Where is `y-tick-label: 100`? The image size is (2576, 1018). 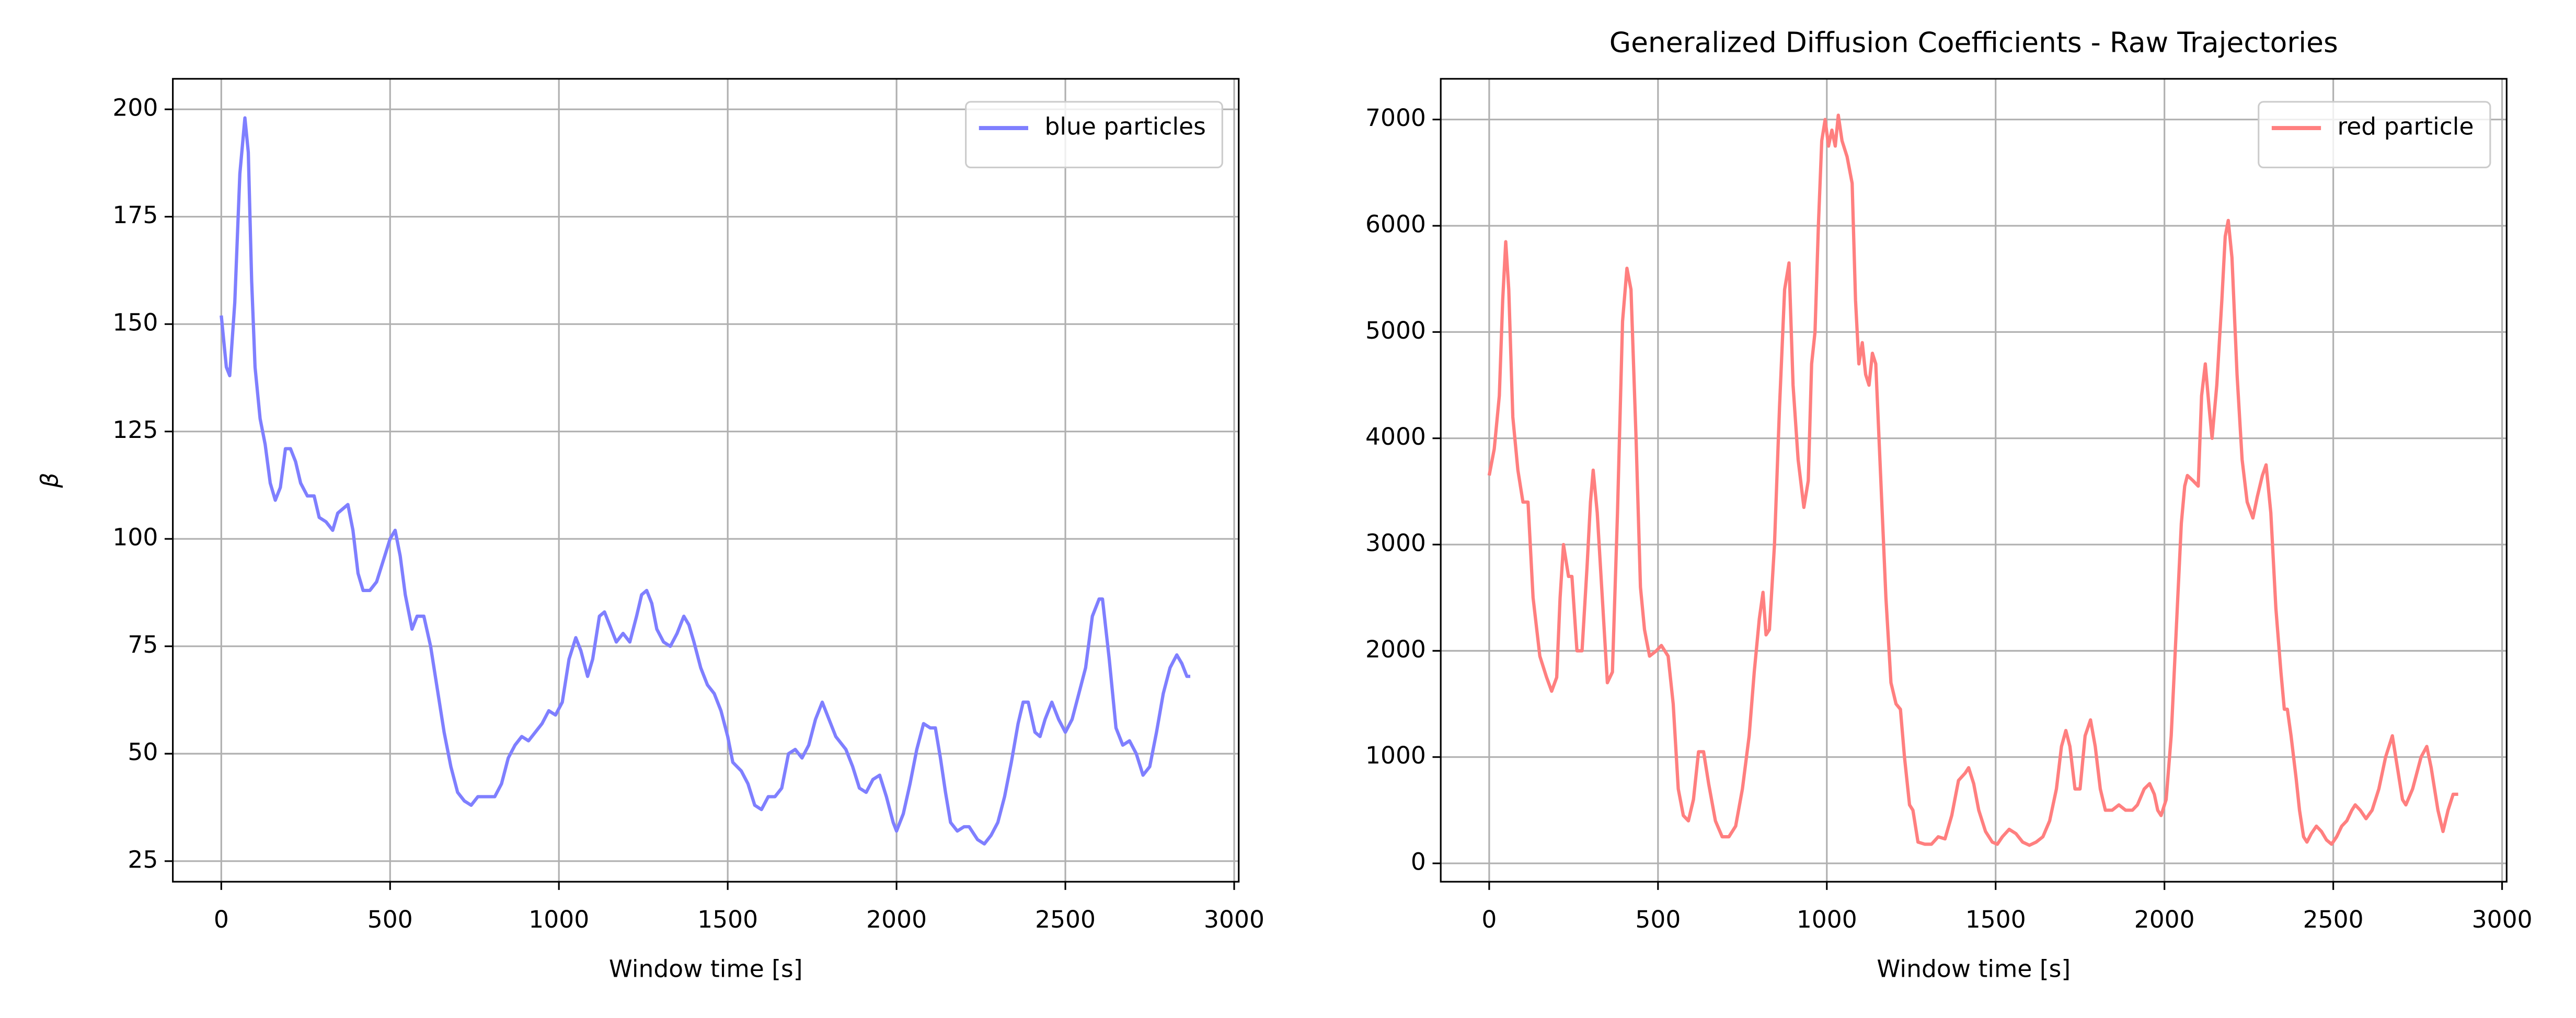
y-tick-label: 100 is located at coordinates (135, 537).